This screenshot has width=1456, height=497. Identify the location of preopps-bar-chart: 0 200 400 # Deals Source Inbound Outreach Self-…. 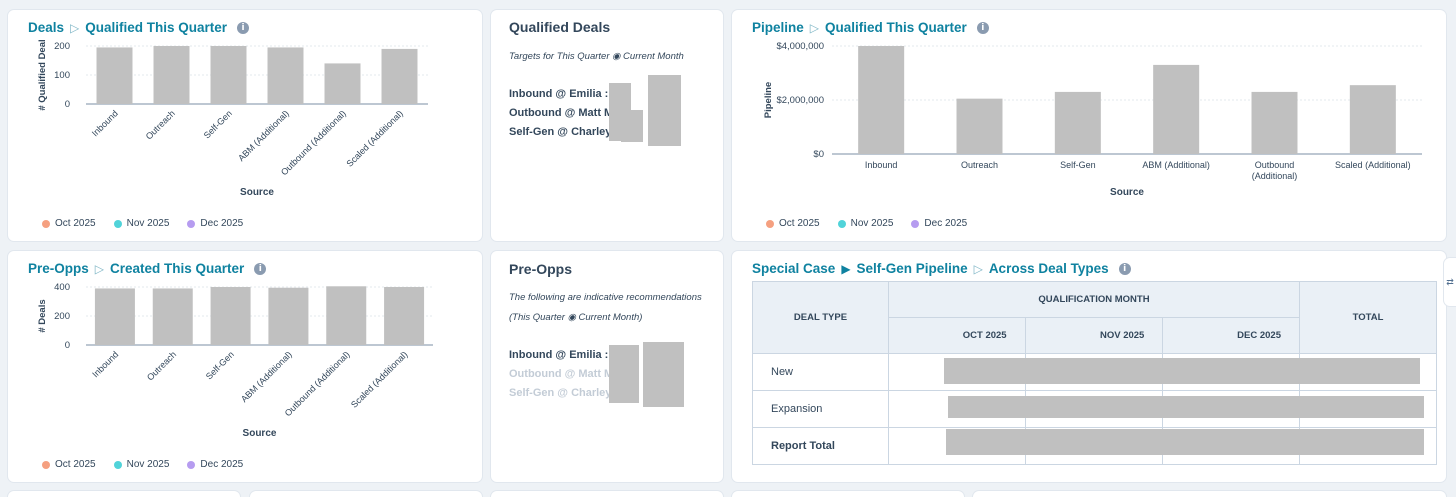
(235, 360).